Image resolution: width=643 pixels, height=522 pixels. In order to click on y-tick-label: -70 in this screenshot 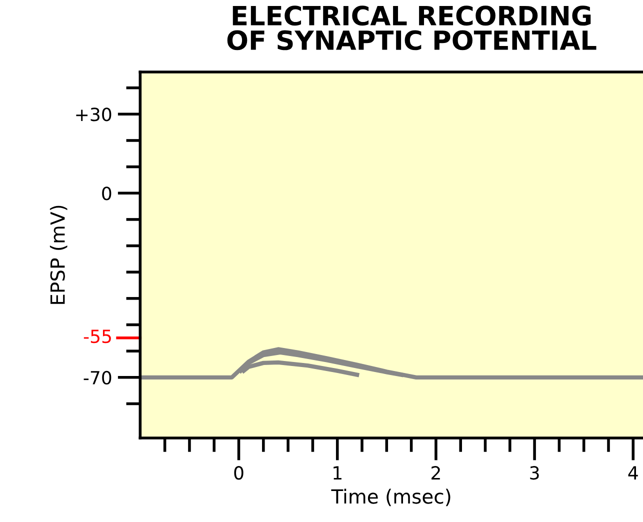, I will do `click(98, 377)`.